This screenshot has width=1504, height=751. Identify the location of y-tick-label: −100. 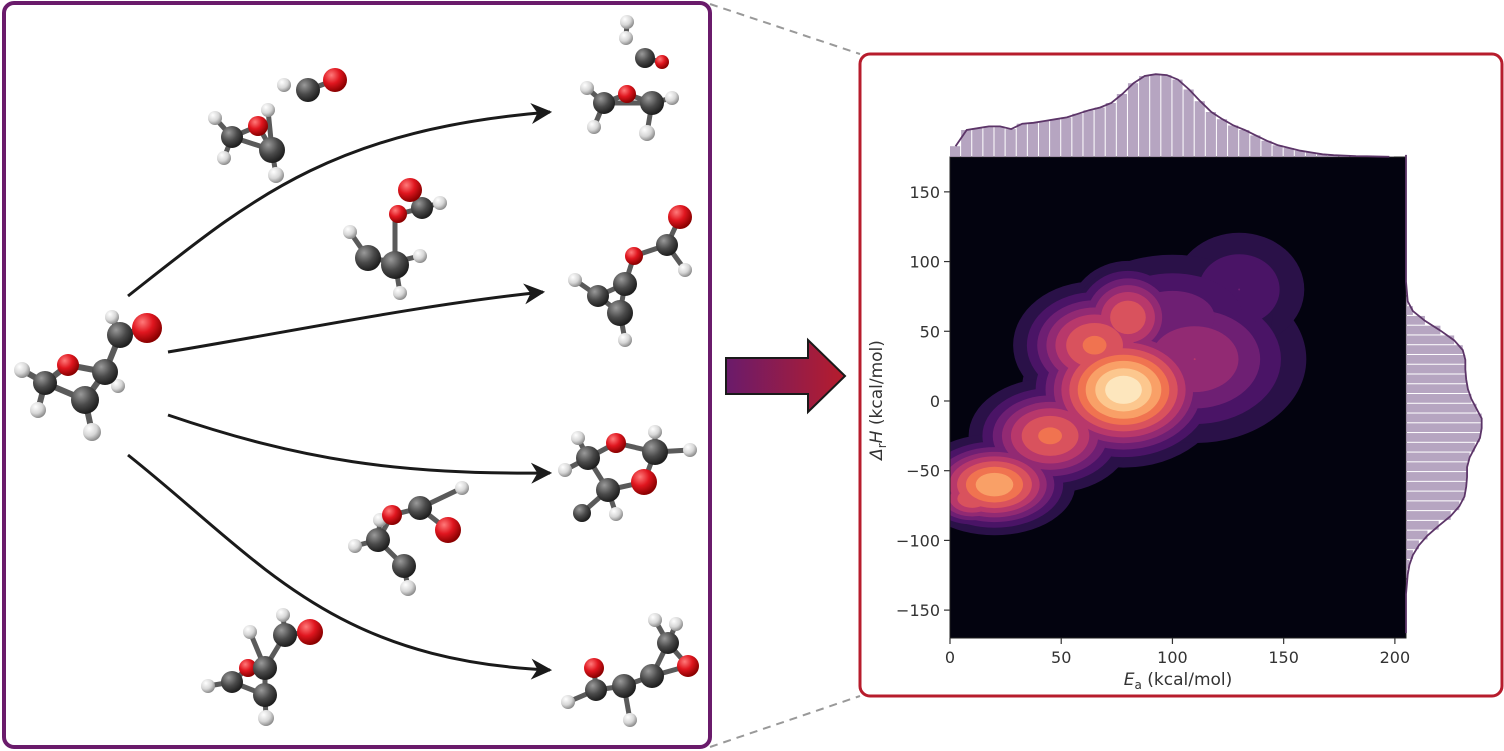
(918, 540).